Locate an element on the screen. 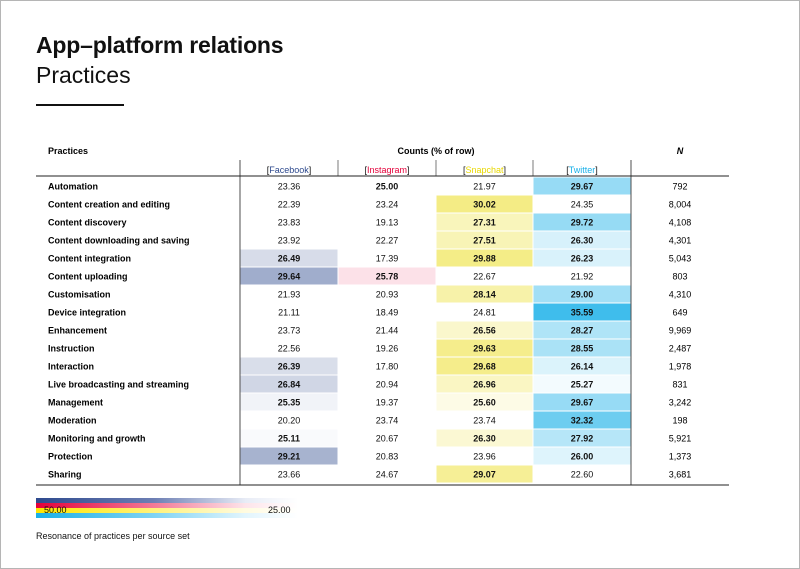 The image size is (800, 569). cell-value-facebook: 22.56 is located at coordinates (289, 349).